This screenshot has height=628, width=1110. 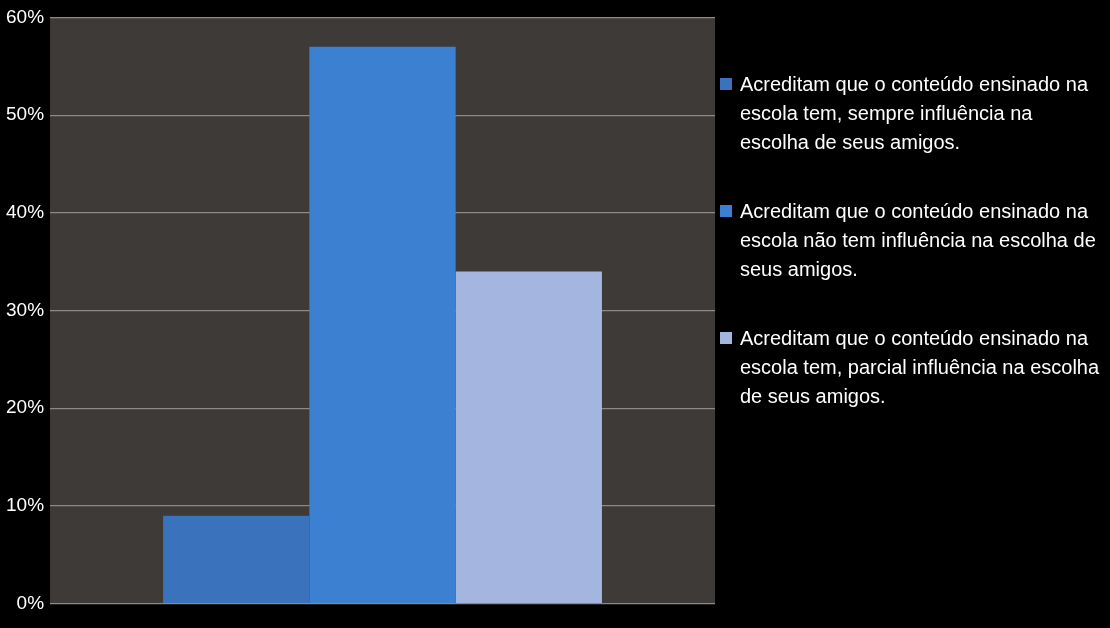 I want to click on legend-label: Acreditam que o conteúdo ensinado na escola tem, parcial influência na escolha de seus amigos., so click(x=920, y=367).